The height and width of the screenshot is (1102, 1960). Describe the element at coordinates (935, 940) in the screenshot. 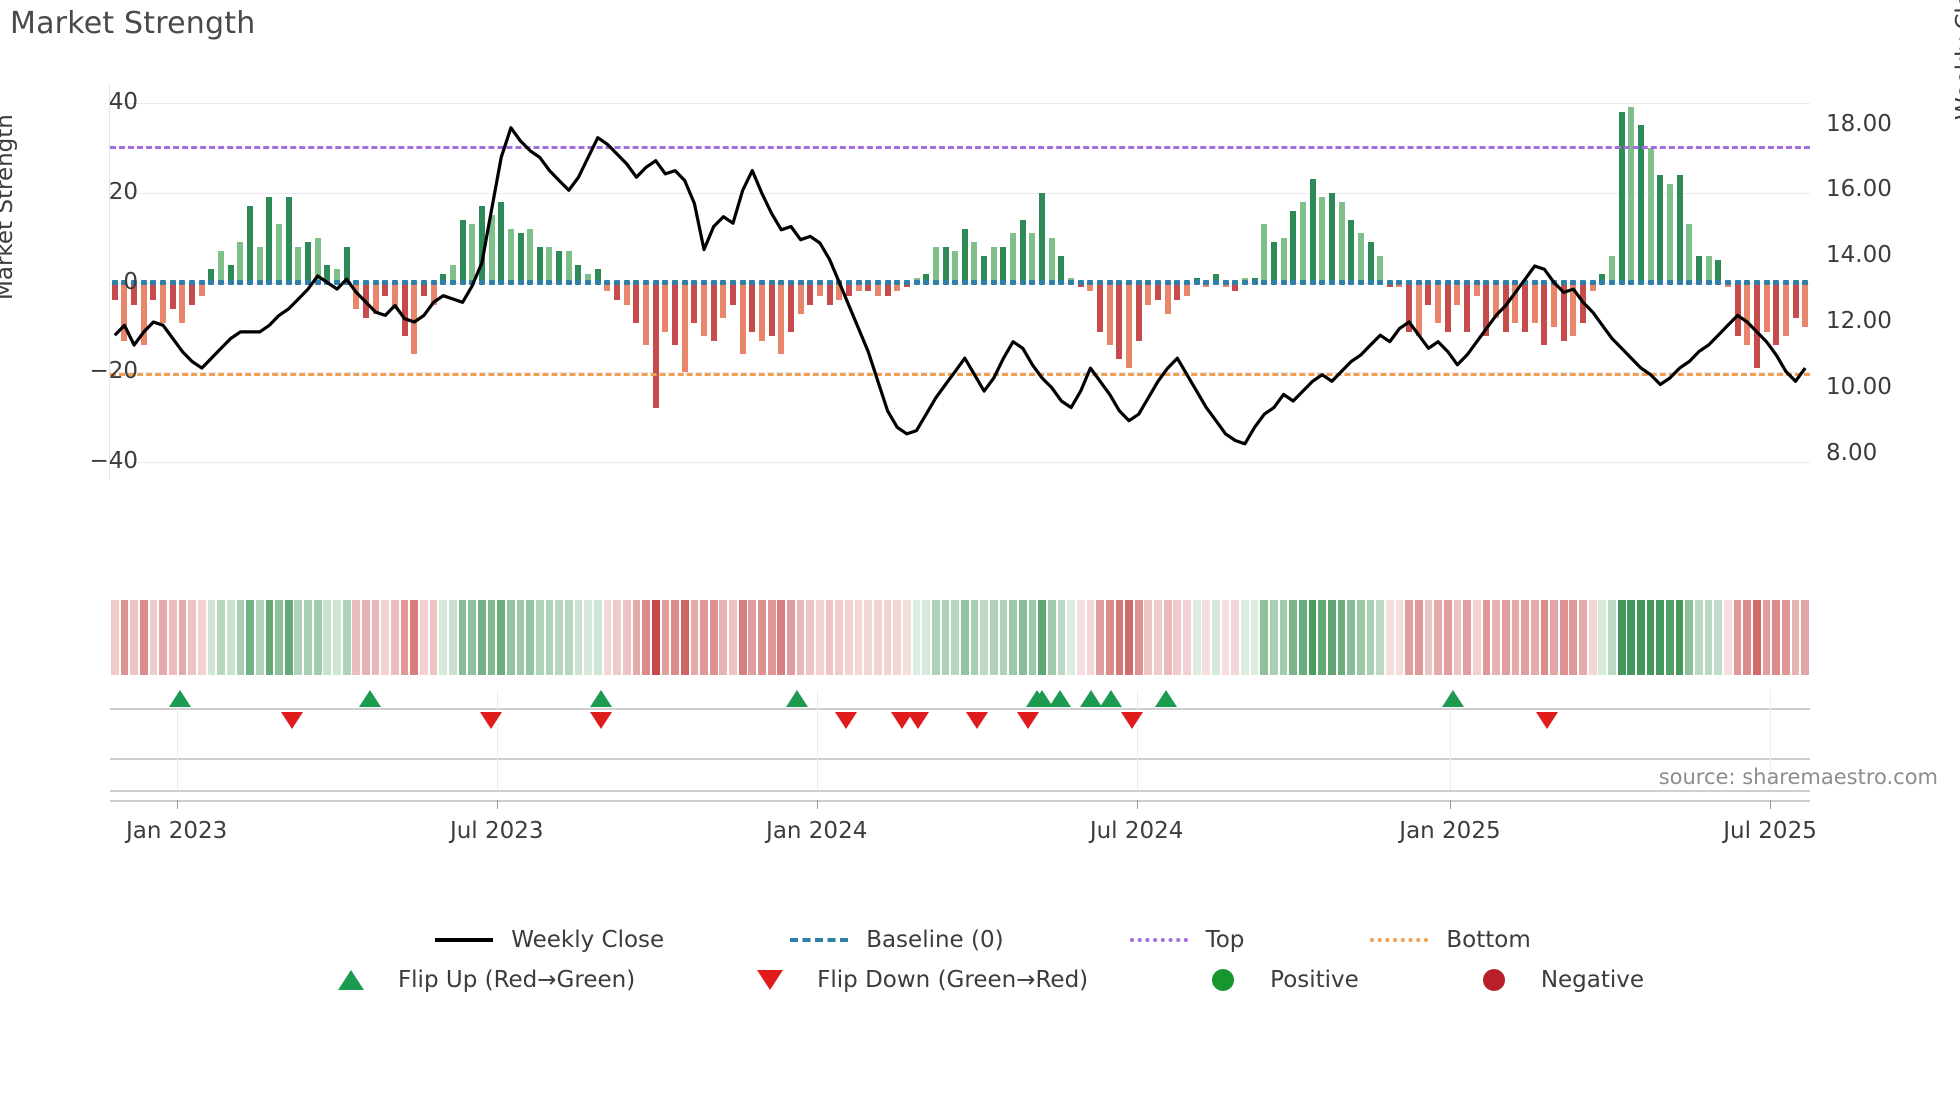

I see `legend-label: Baseline (0)` at that location.